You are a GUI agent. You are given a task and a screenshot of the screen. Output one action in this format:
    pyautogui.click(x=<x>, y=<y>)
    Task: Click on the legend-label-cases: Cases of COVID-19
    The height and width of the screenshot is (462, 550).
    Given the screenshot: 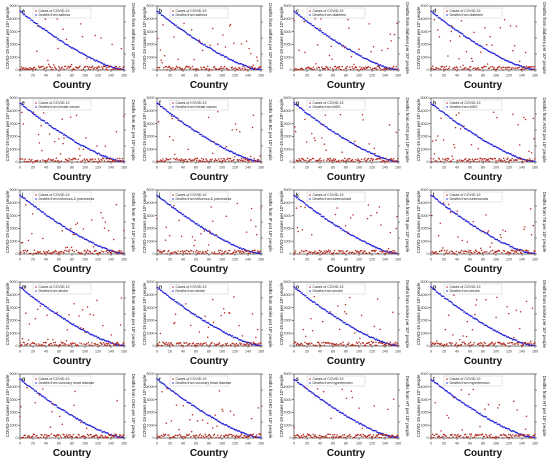 What is the action you would take?
    pyautogui.click(x=328, y=103)
    